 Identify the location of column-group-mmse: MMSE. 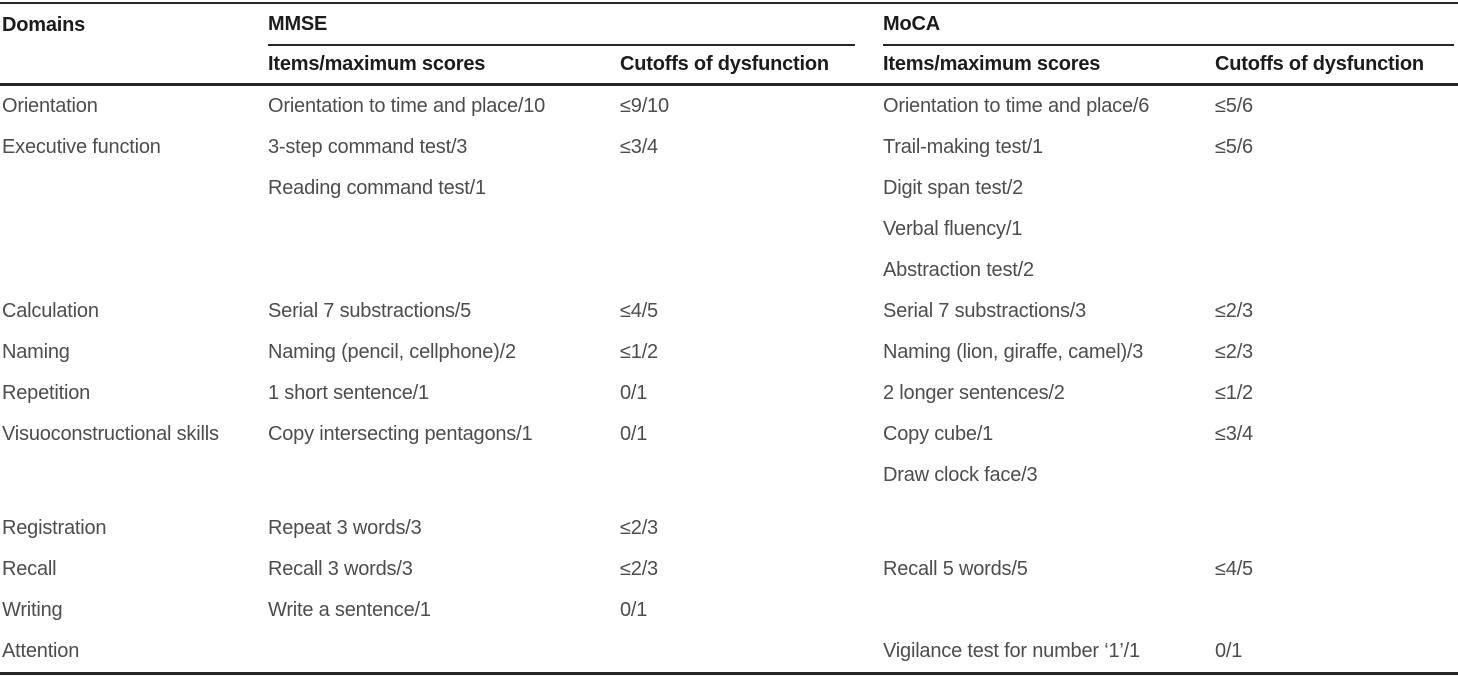
(561, 25).